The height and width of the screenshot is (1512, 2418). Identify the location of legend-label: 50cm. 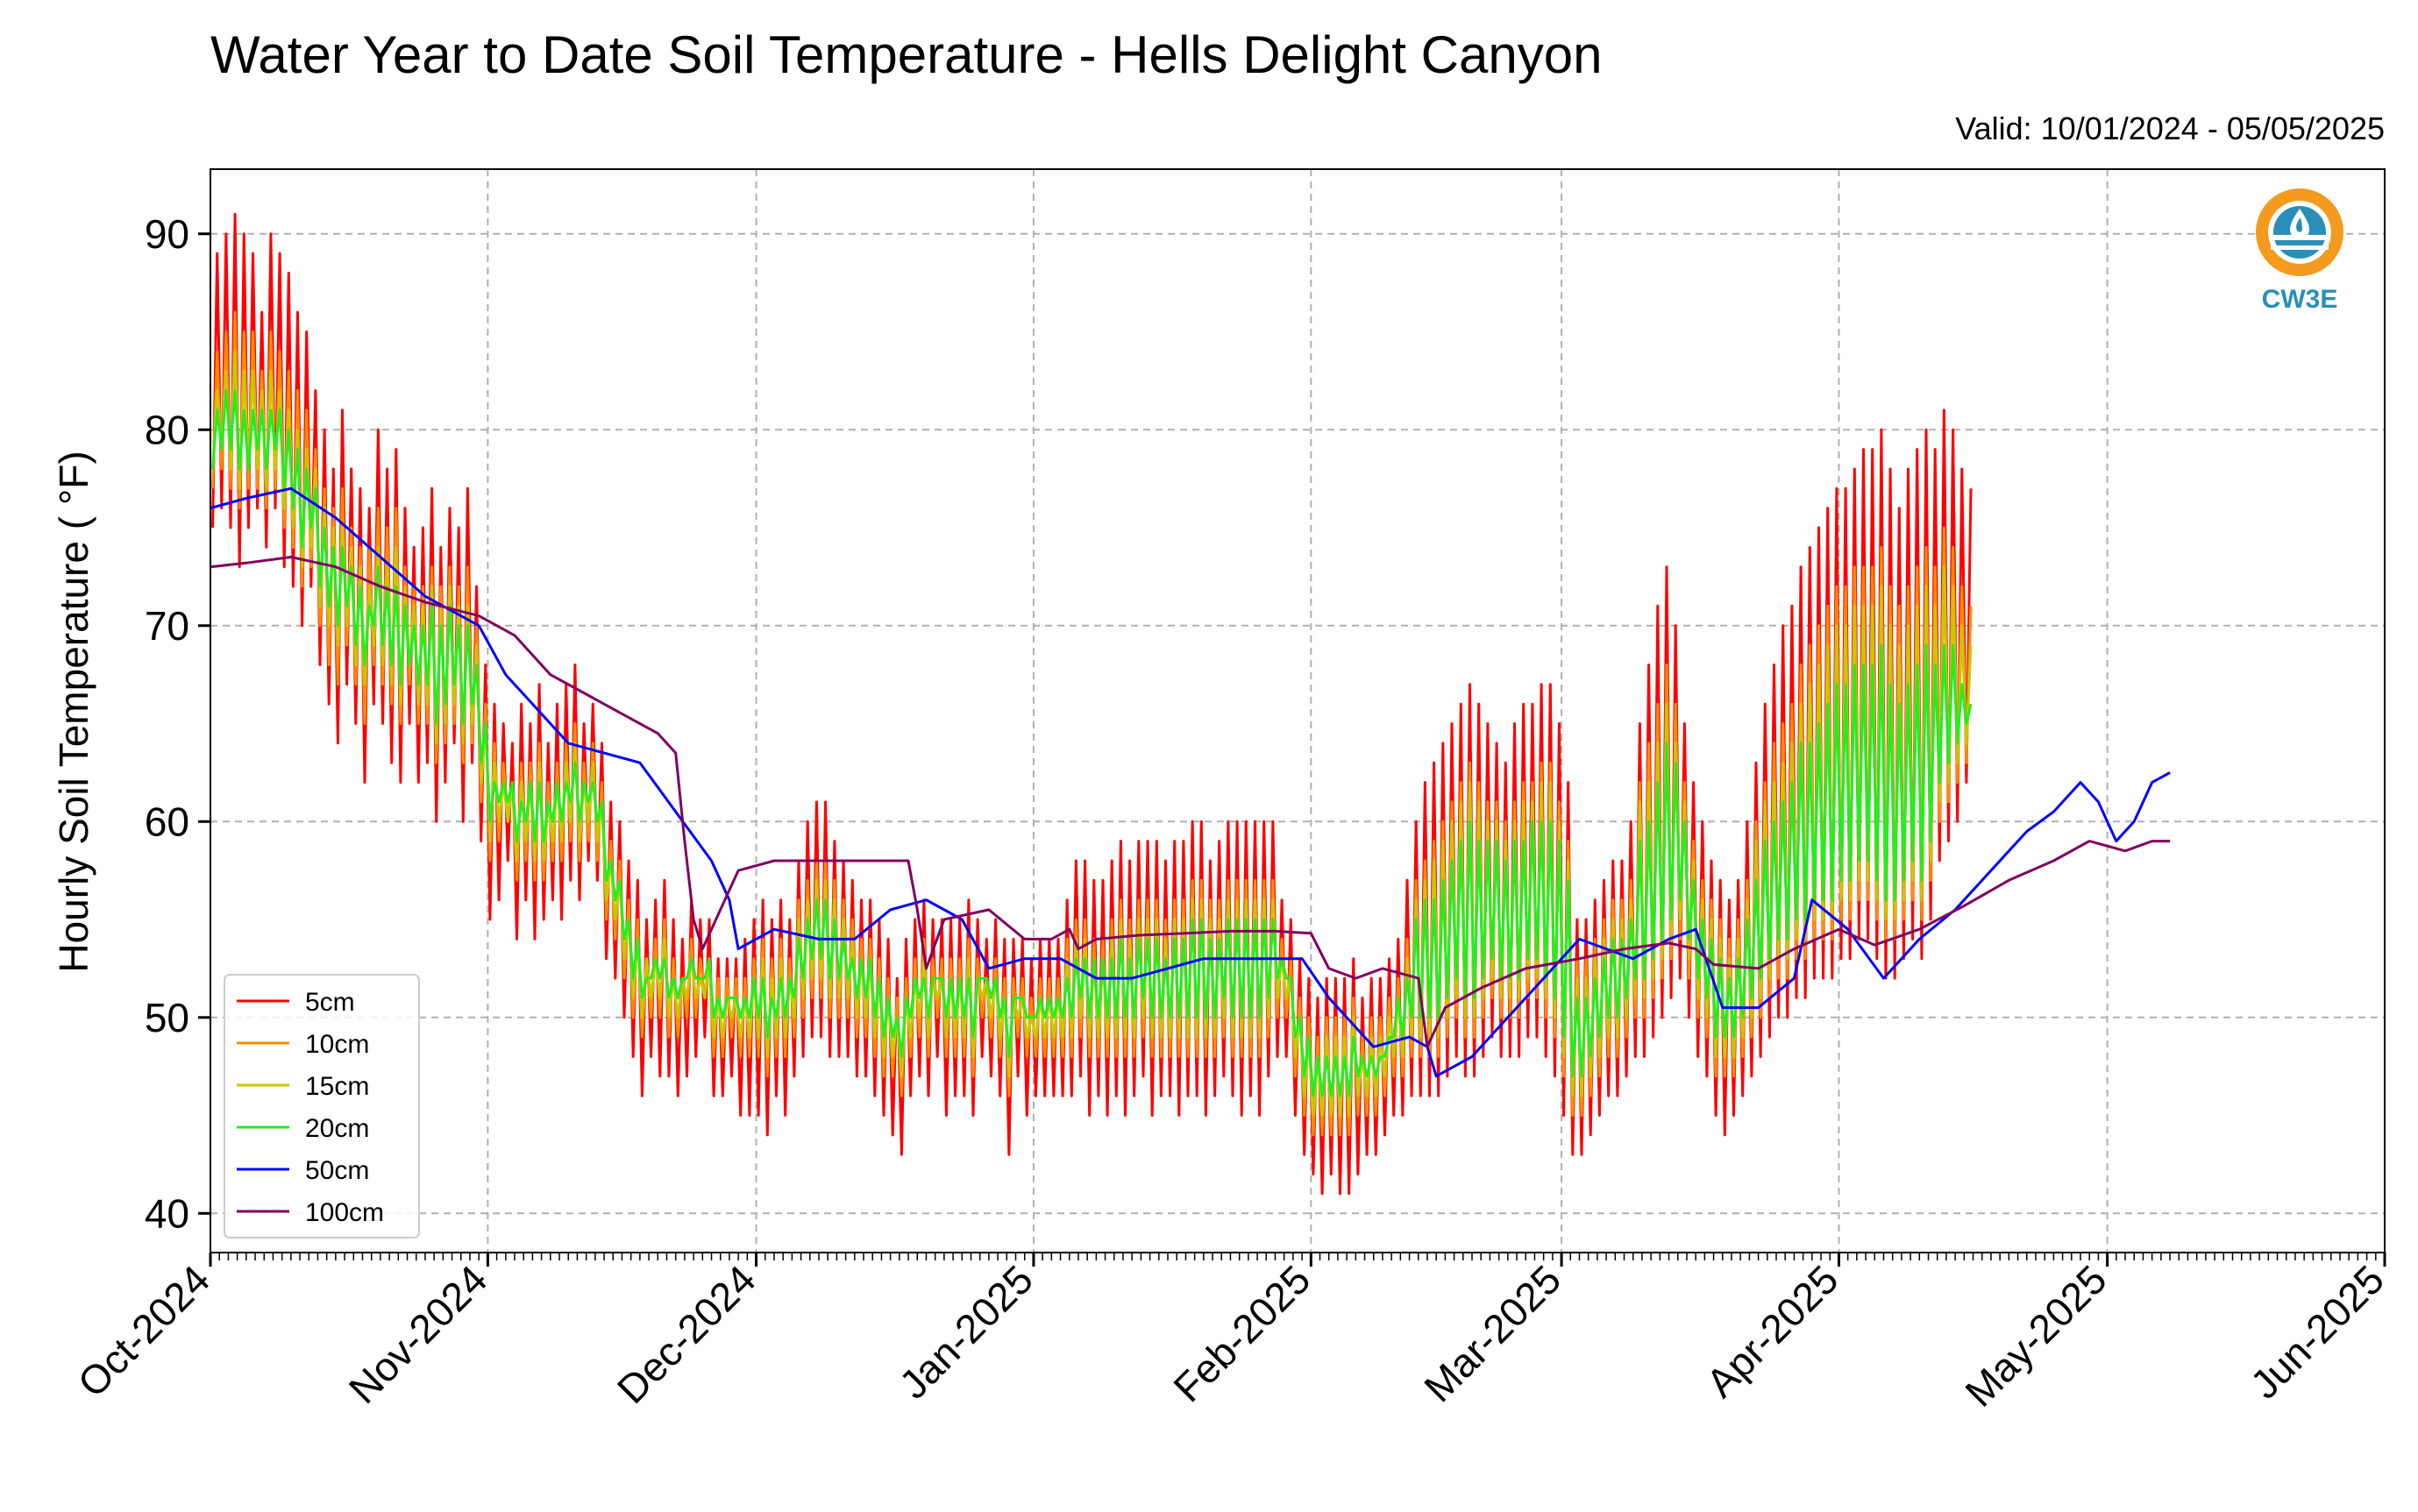
(337, 1170).